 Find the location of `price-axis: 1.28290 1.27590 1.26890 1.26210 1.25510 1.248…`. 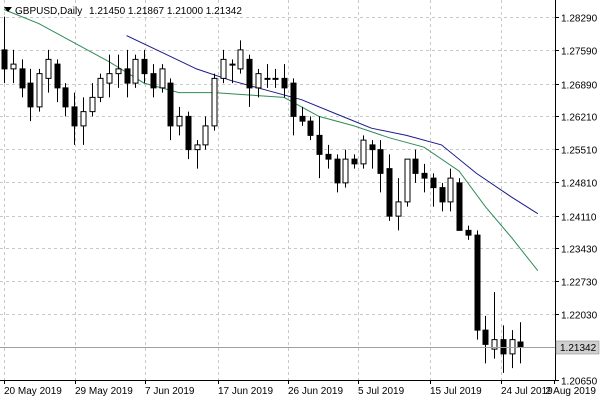

price-axis: 1.28290 1.27590 1.26890 1.26210 1.25510 1.248… is located at coordinates (576, 201).